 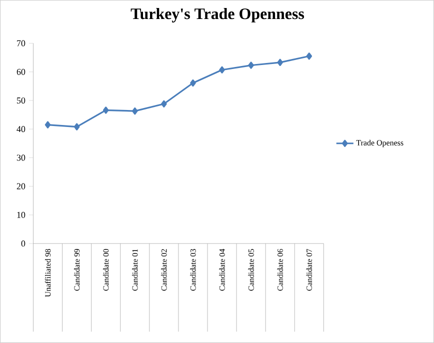 What do you see at coordinates (21, 101) in the screenshot?
I see `y-tick-label: 50` at bounding box center [21, 101].